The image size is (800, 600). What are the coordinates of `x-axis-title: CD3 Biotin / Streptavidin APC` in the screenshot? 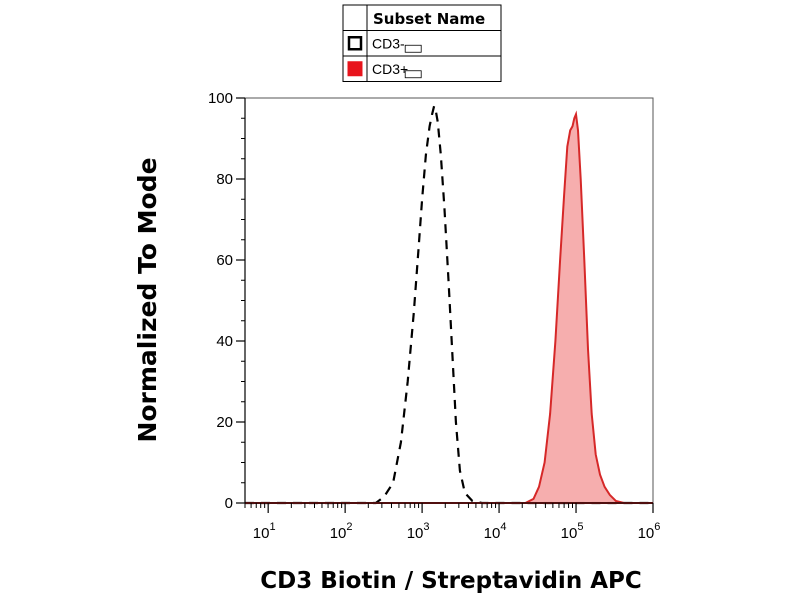 It's located at (451, 581).